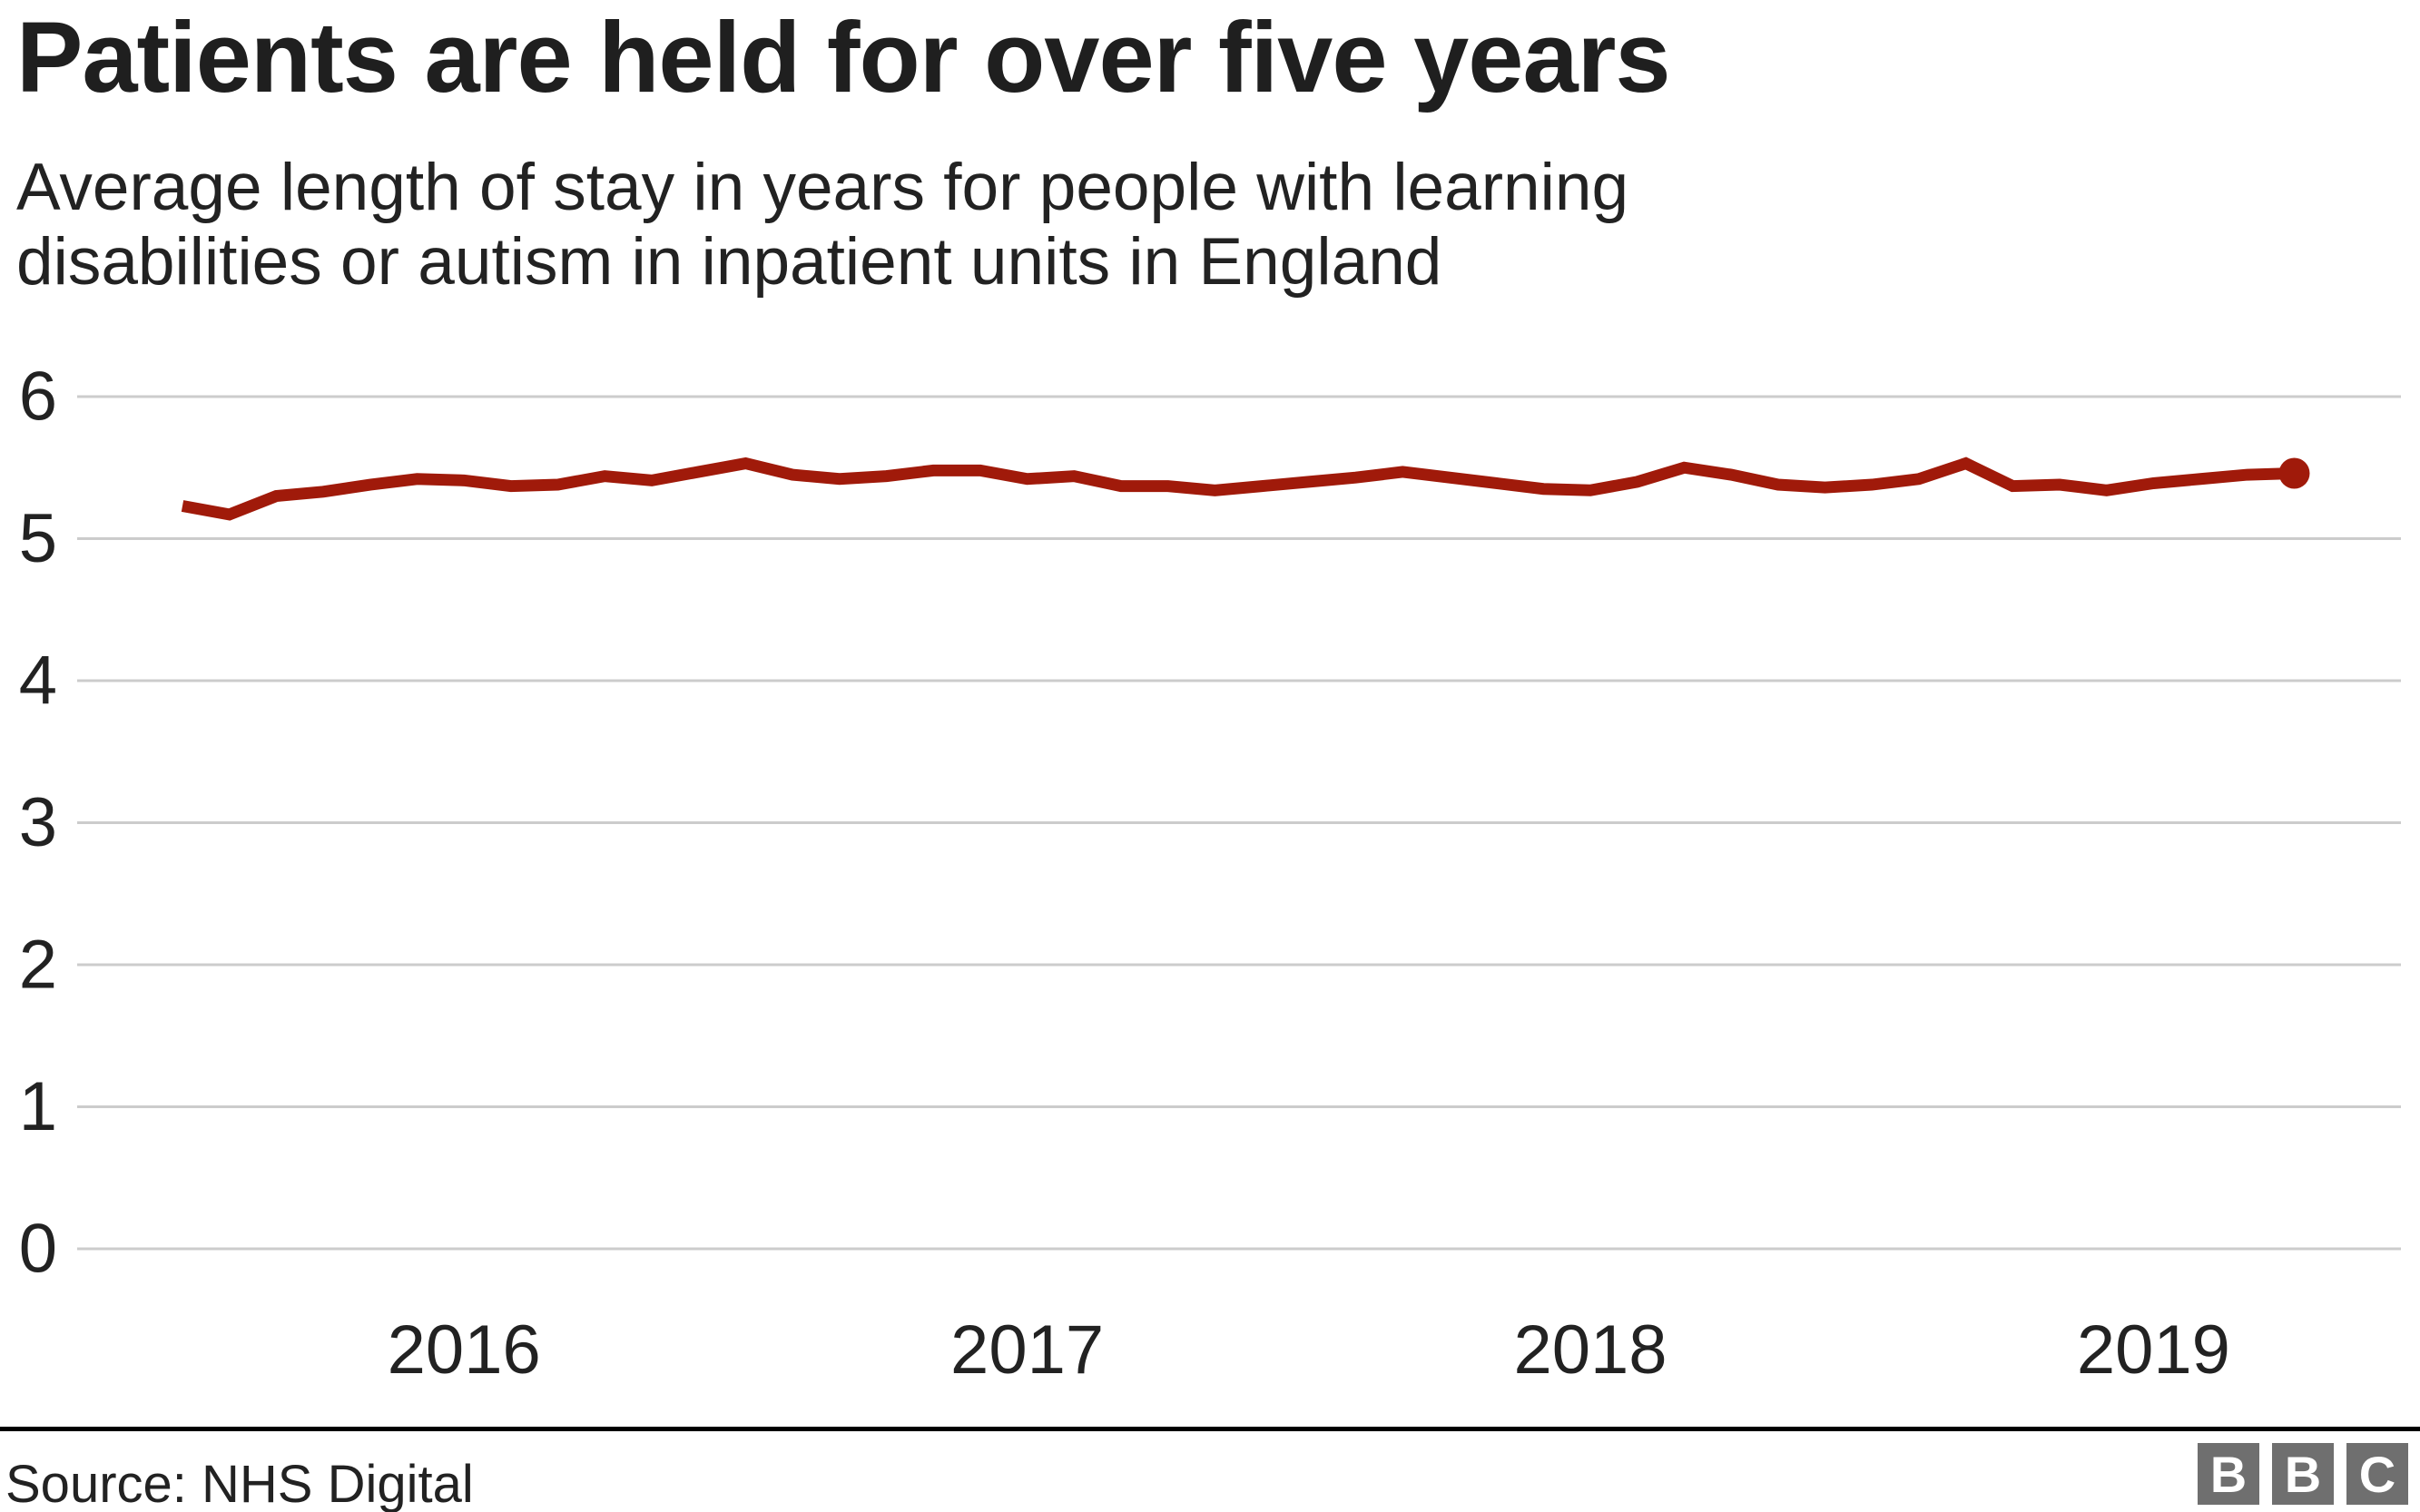 This screenshot has height=1512, width=2420. What do you see at coordinates (844, 57) in the screenshot?
I see `page-title: Patients are held for over five years` at bounding box center [844, 57].